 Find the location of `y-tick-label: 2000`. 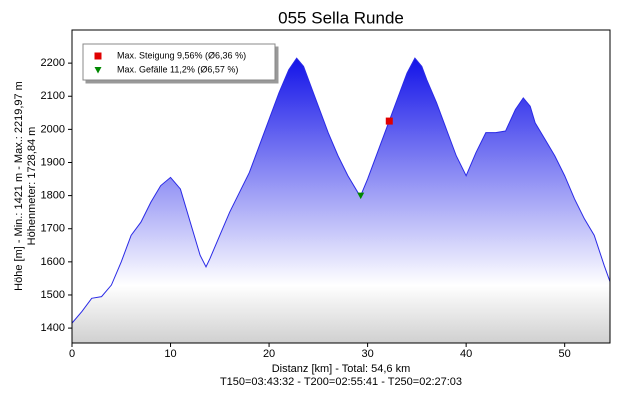

y-tick-label: 2000 is located at coordinates (53, 129).